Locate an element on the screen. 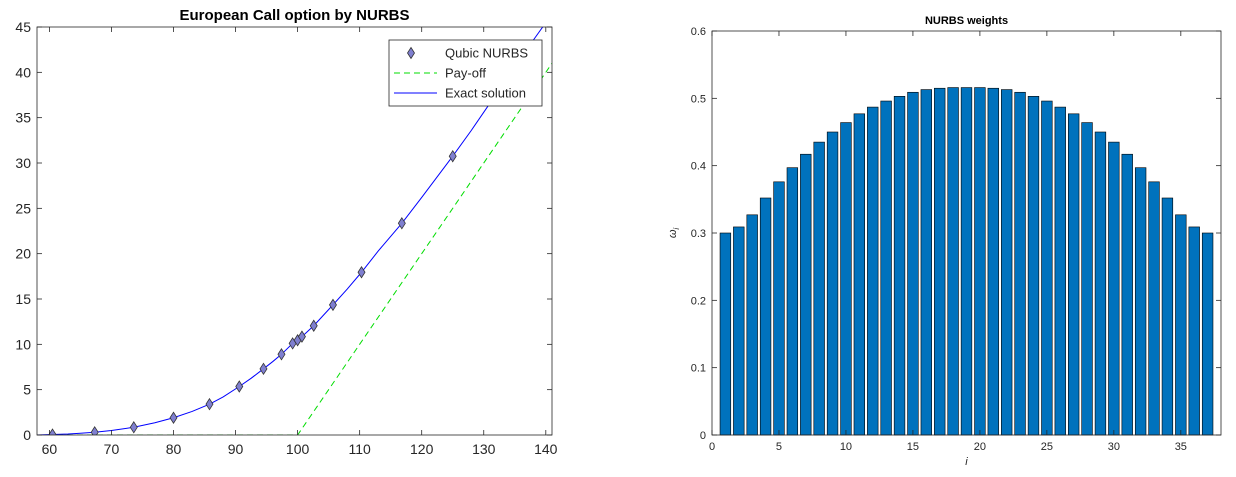  x-tick-label: 70 is located at coordinates (112, 449).